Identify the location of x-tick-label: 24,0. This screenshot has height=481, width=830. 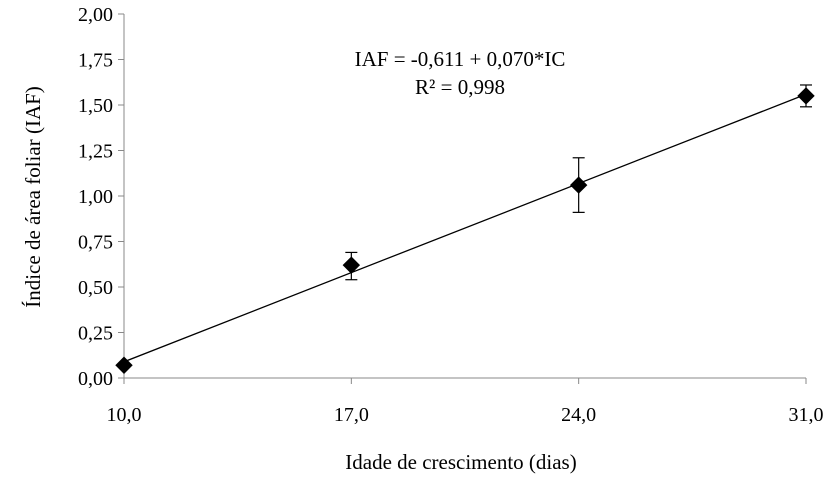
(578, 415).